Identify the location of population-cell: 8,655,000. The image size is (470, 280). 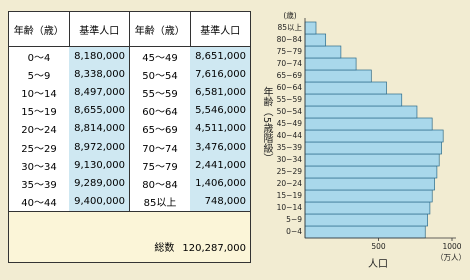
(99, 110).